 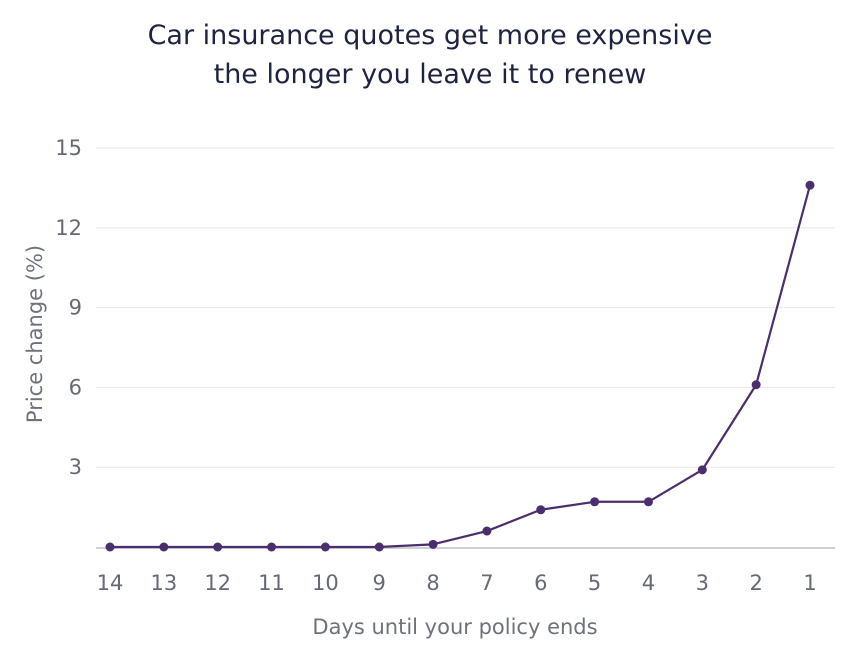 I want to click on x-tick-label: 12, so click(x=217, y=583).